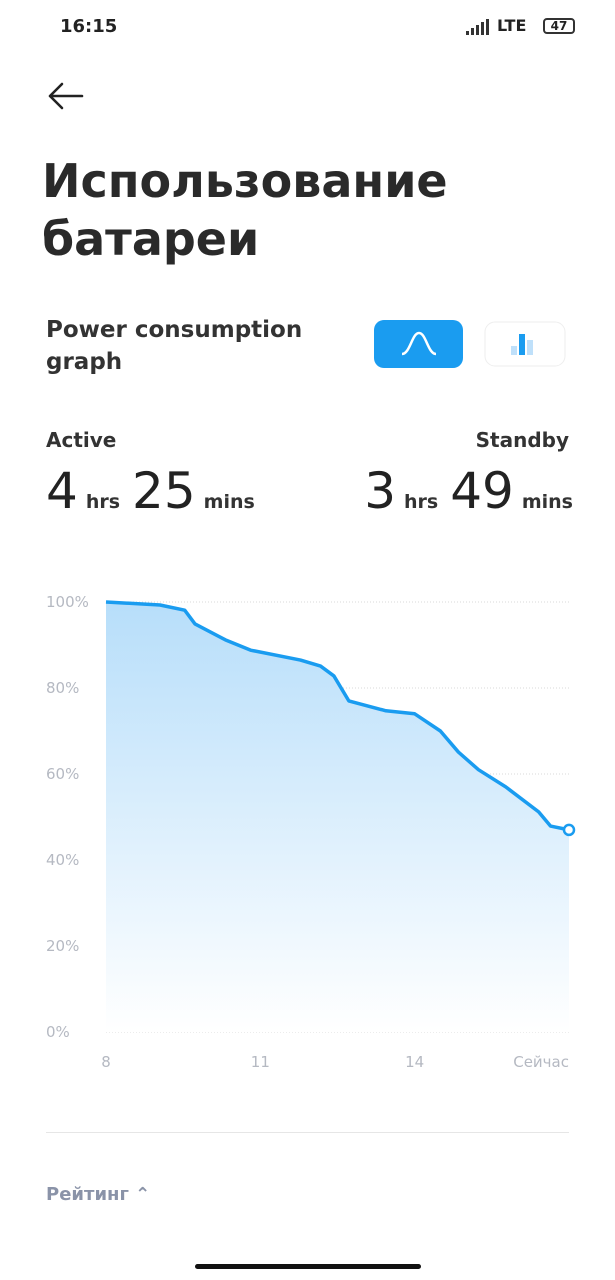  What do you see at coordinates (559, 26) in the screenshot?
I see `status-battery: 47` at bounding box center [559, 26].